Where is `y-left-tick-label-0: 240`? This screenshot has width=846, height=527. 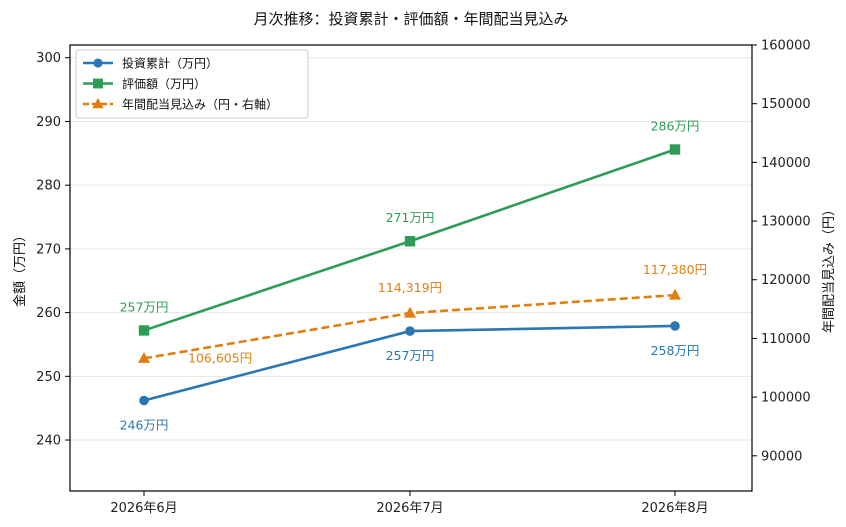 y-left-tick-label-0: 240 is located at coordinates (48, 441).